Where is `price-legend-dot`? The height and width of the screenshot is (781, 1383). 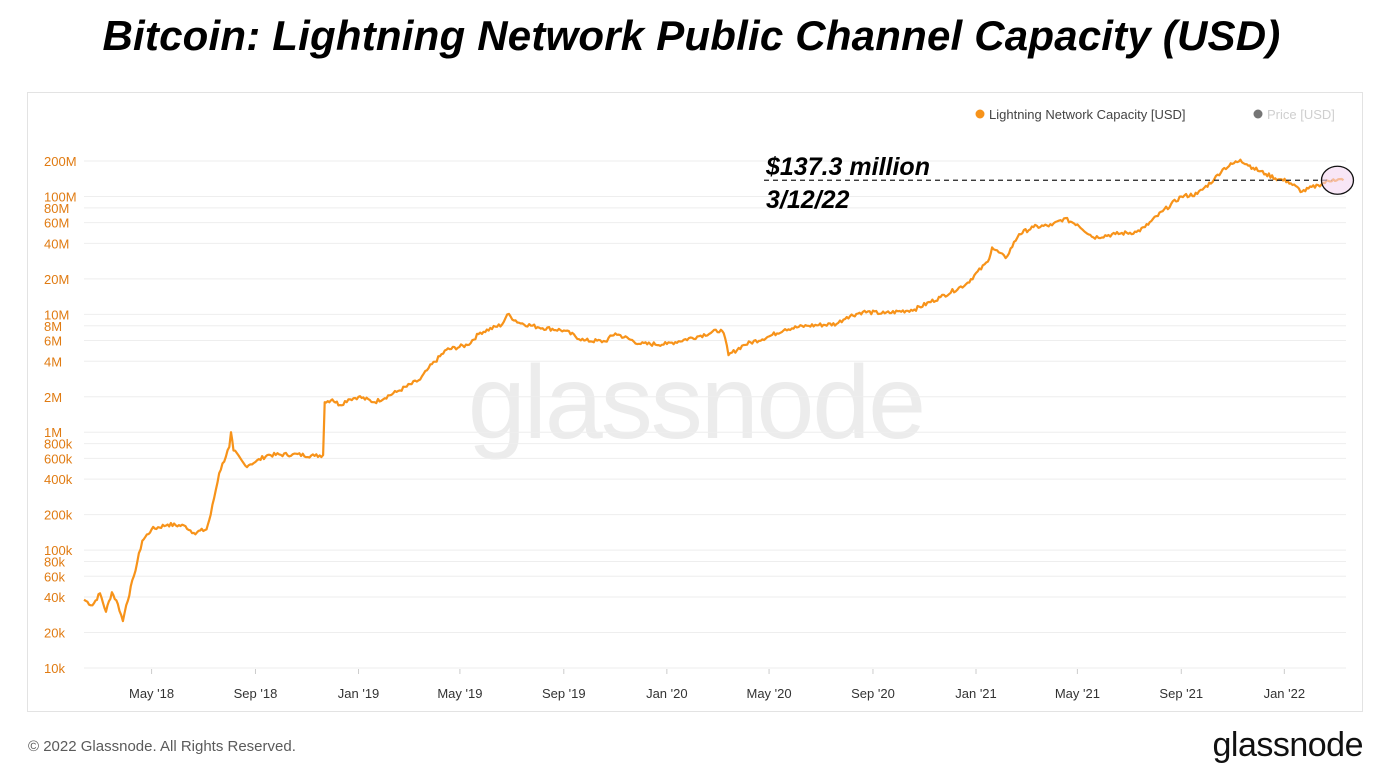 price-legend-dot is located at coordinates (1258, 114).